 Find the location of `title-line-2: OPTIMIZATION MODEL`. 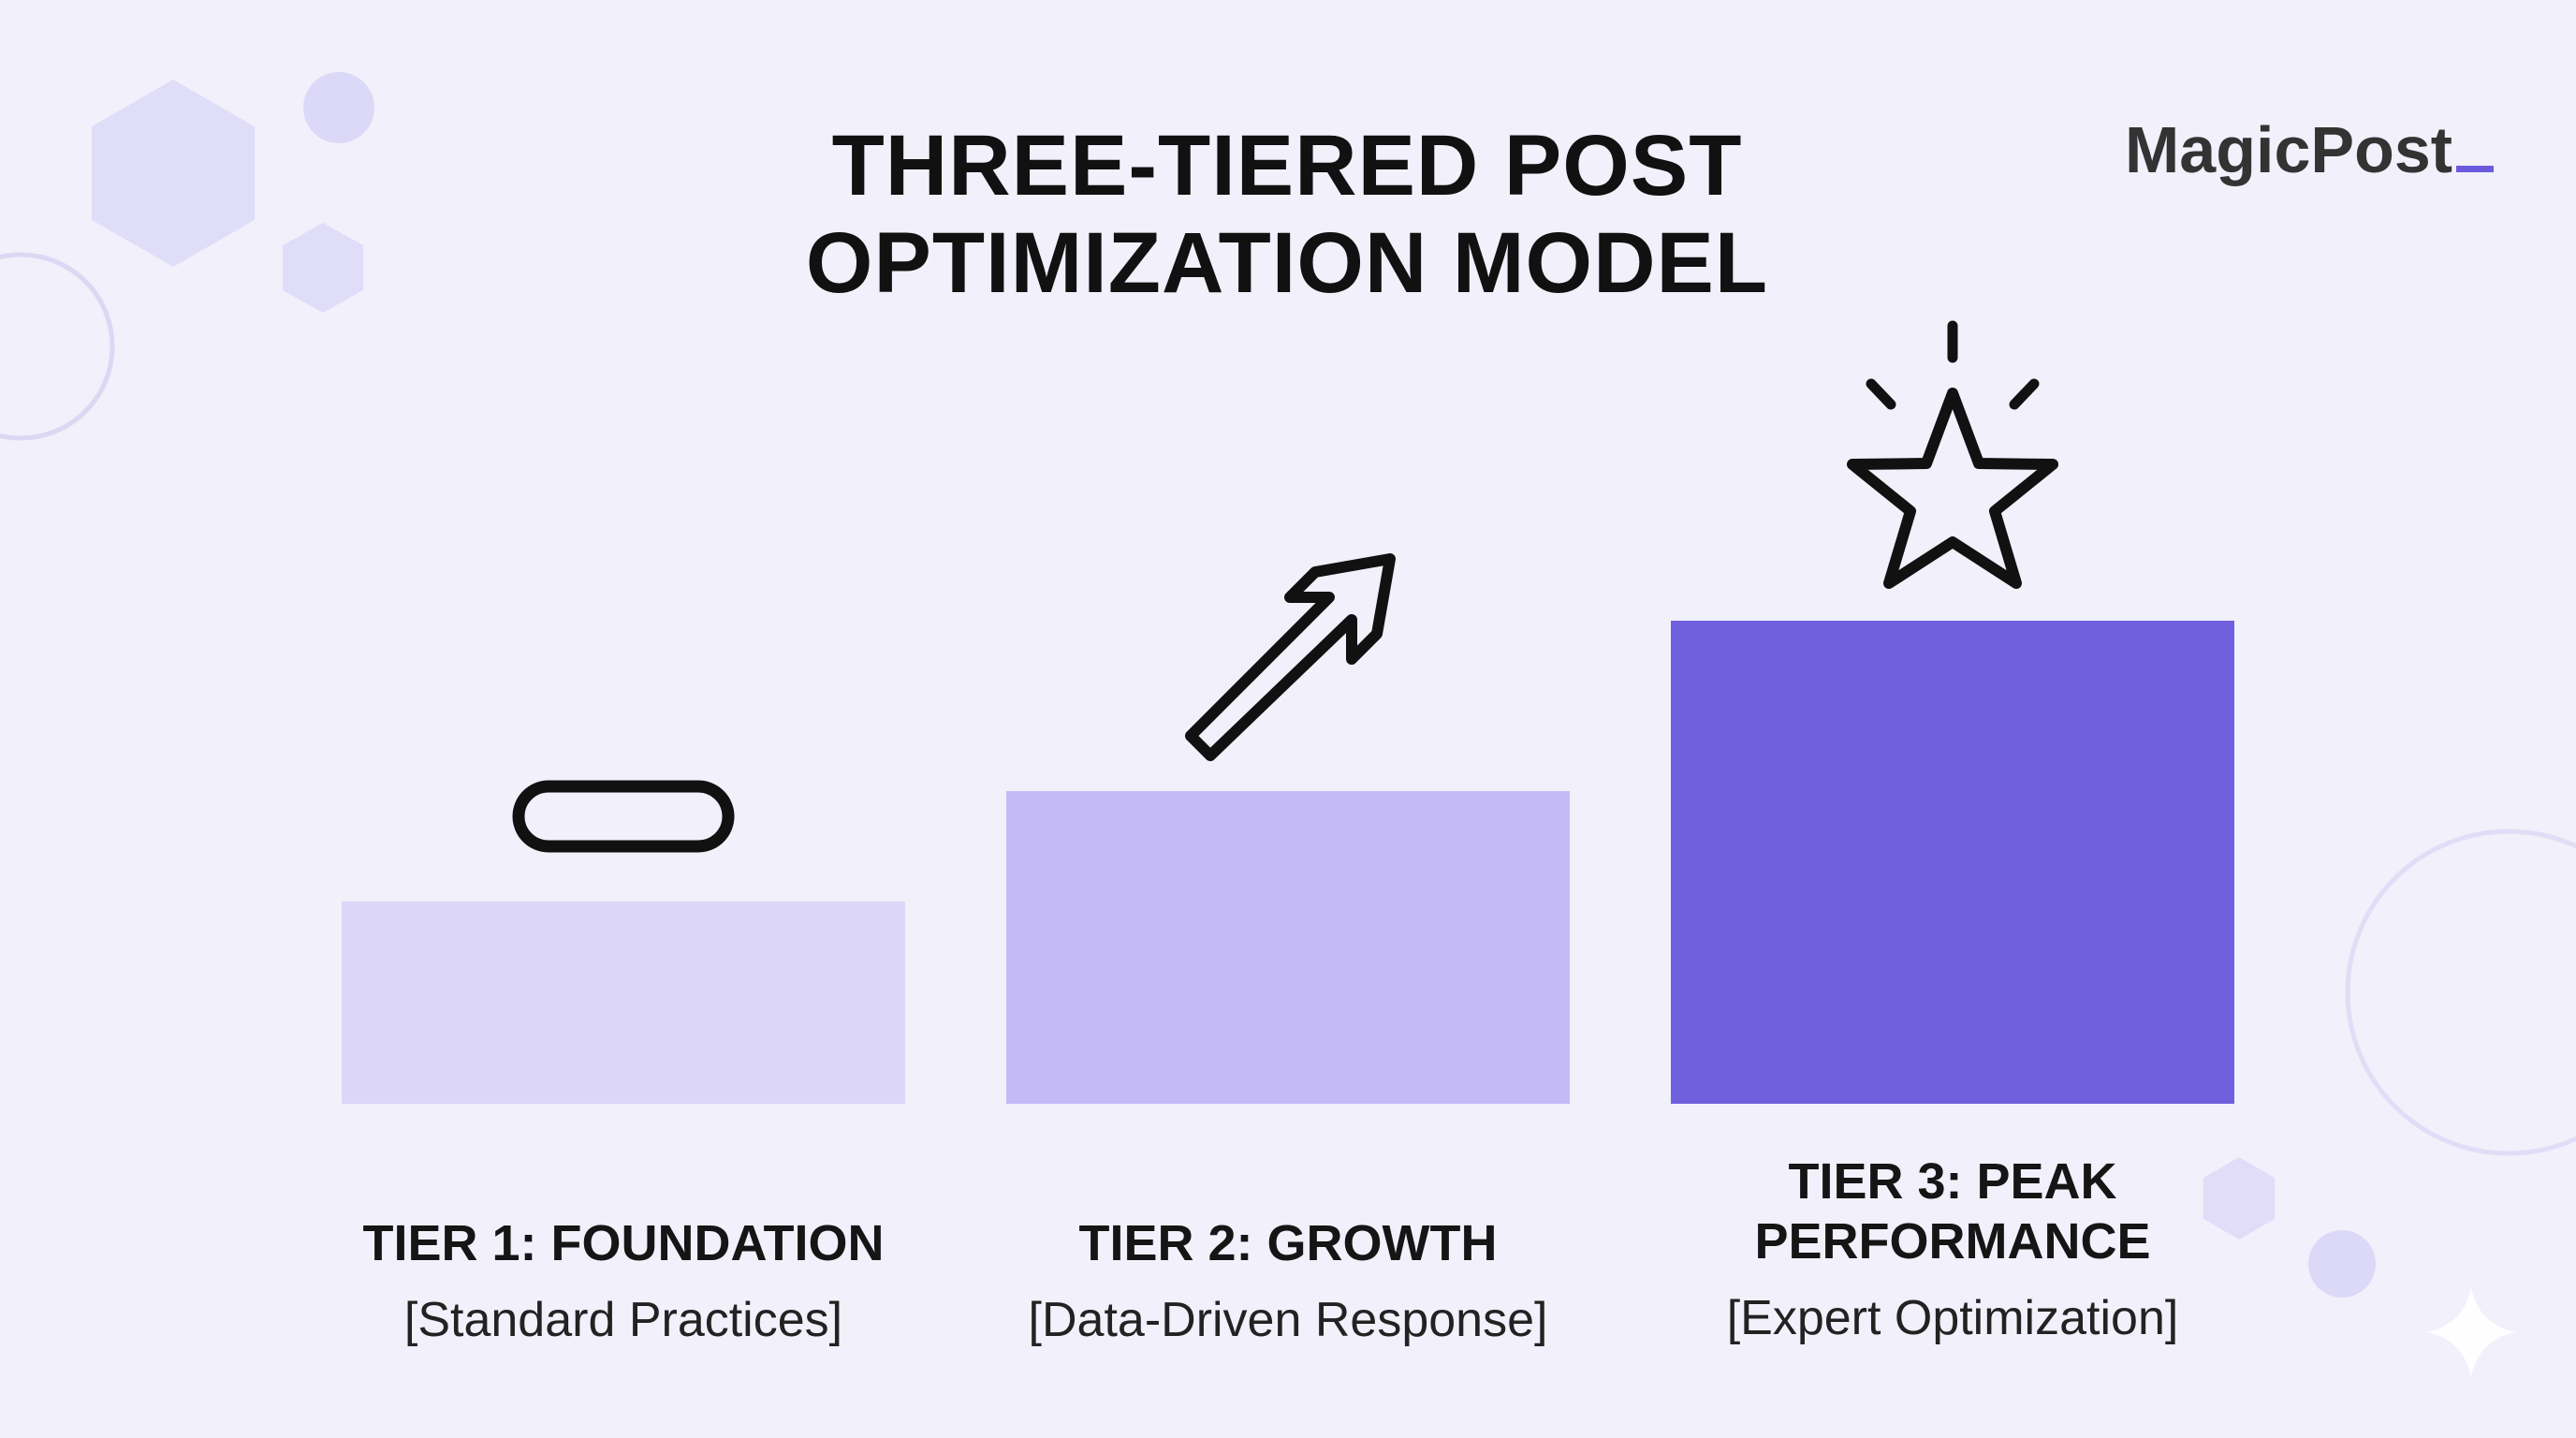

title-line-2: OPTIMIZATION MODEL is located at coordinates (1287, 263).